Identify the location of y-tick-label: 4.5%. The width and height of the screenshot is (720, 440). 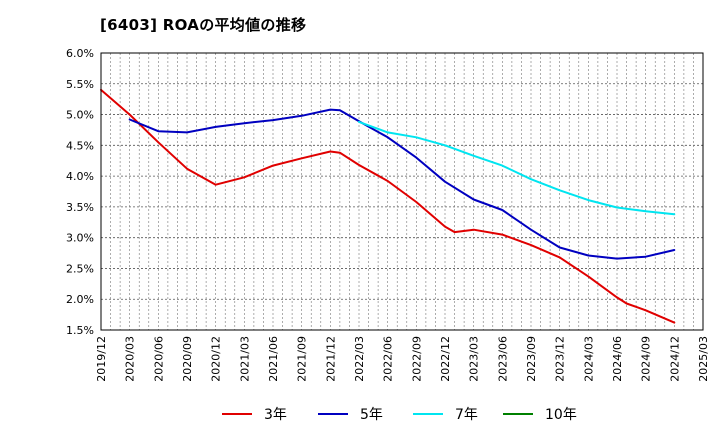
(80, 145).